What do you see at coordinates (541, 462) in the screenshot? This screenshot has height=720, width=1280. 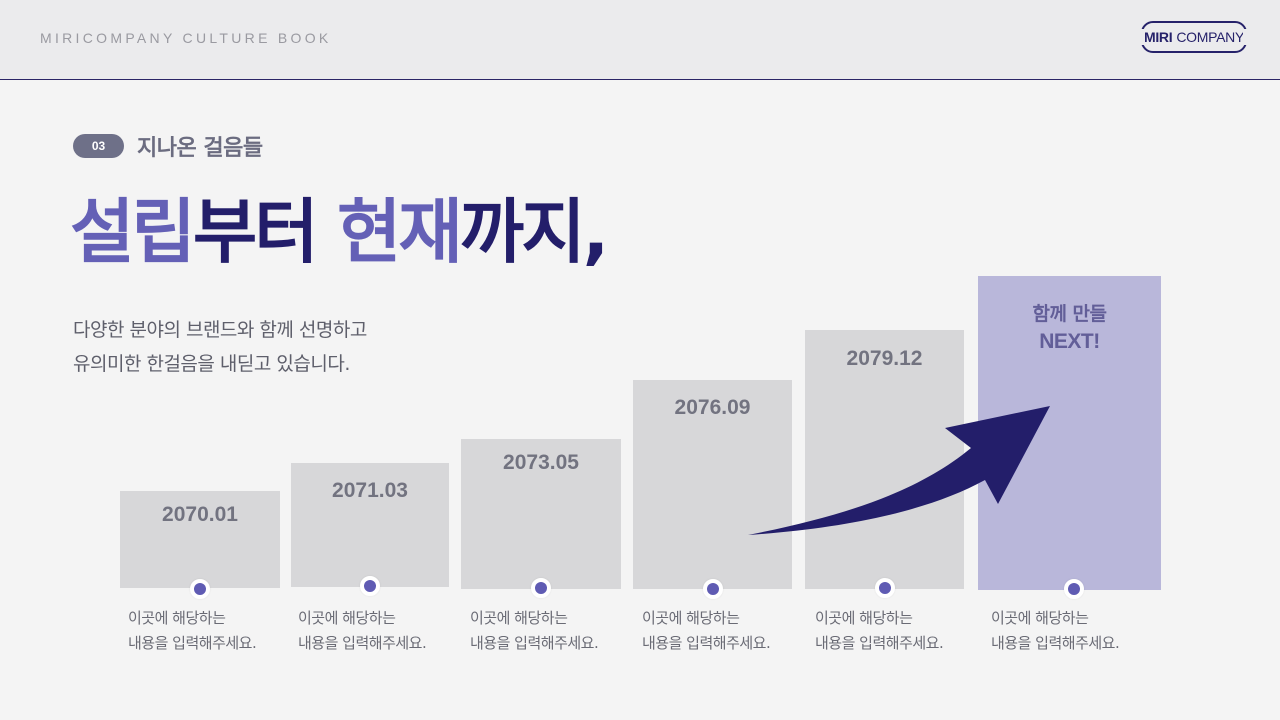 I see `timeline-date: 2073.05` at bounding box center [541, 462].